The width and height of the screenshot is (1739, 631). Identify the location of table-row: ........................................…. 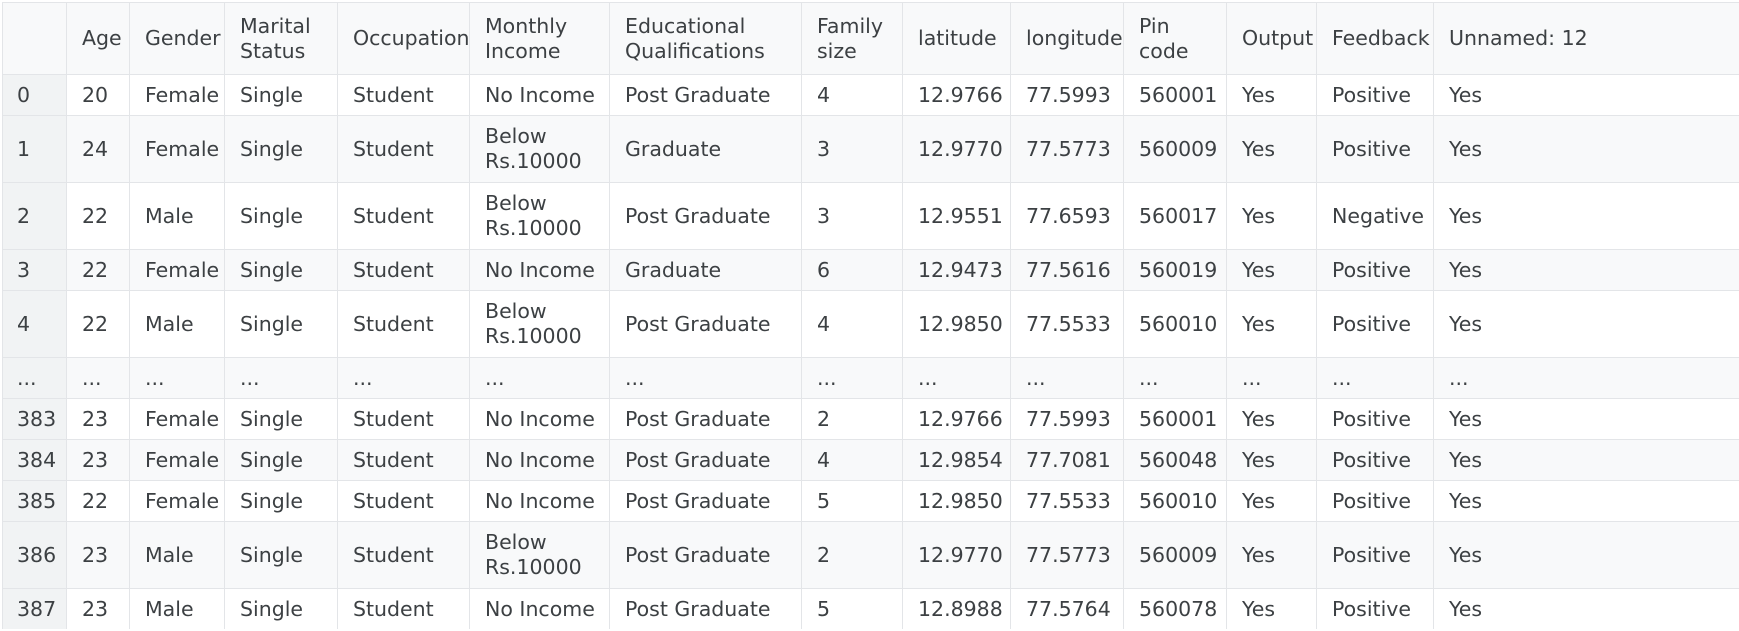
(870, 378).